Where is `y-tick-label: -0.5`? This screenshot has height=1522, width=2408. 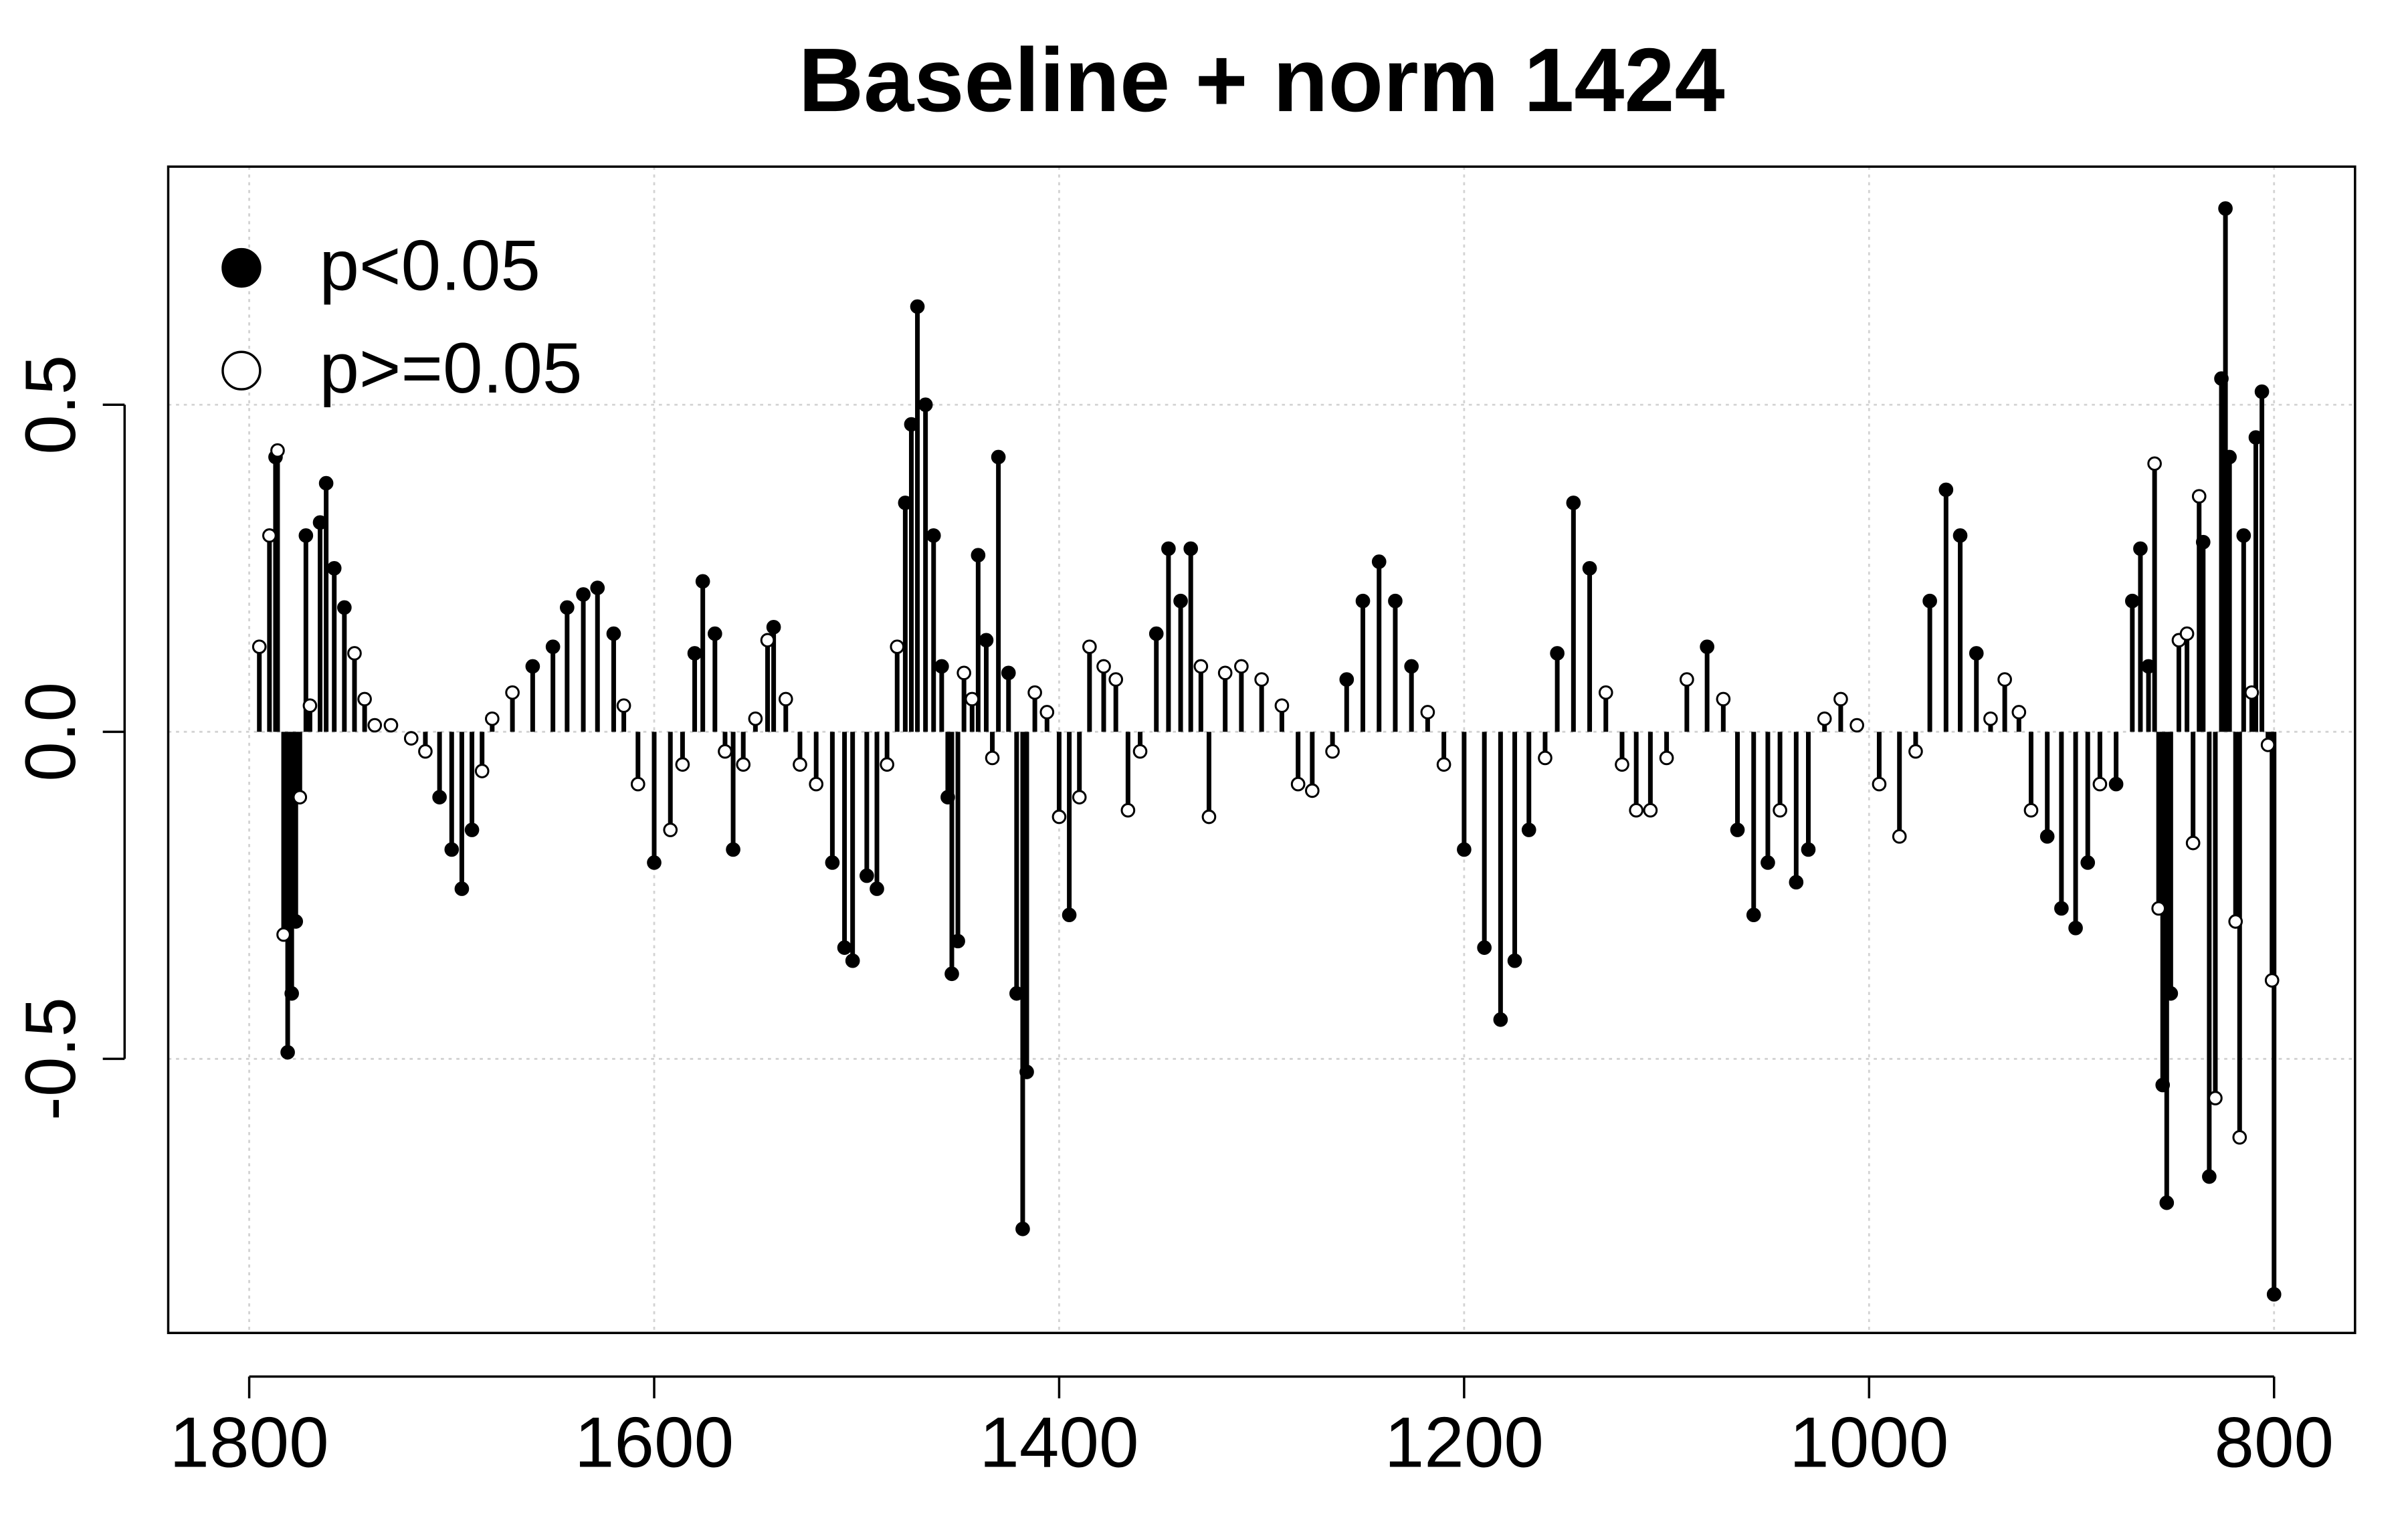
y-tick-label: -0.5 is located at coordinates (50, 1059).